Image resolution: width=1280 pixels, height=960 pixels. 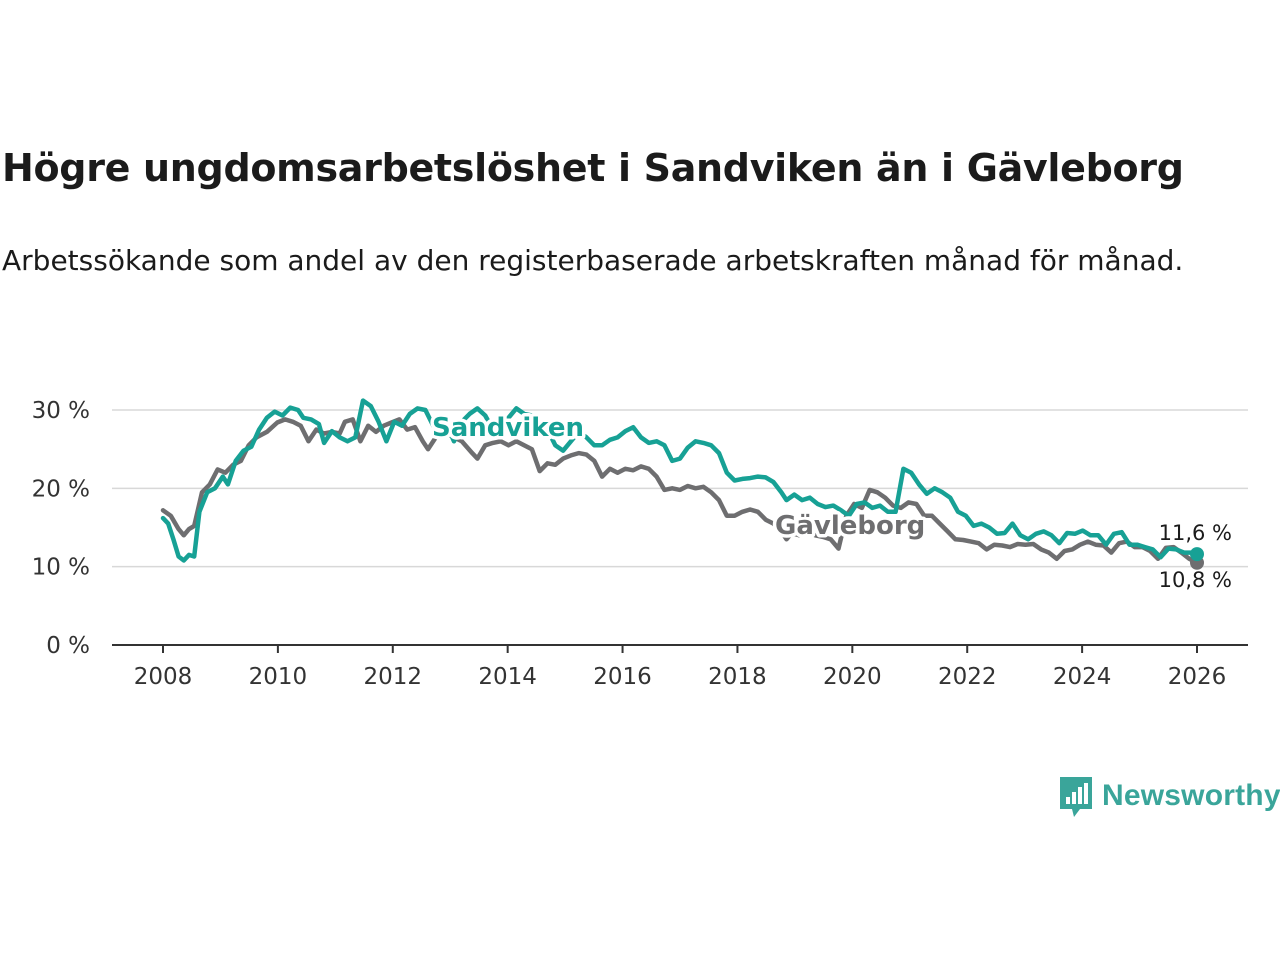 I want to click on x-axis: 2008 2010 2012 2014 2016 2018 2020 2022 2024 2026, so click(x=680, y=667).